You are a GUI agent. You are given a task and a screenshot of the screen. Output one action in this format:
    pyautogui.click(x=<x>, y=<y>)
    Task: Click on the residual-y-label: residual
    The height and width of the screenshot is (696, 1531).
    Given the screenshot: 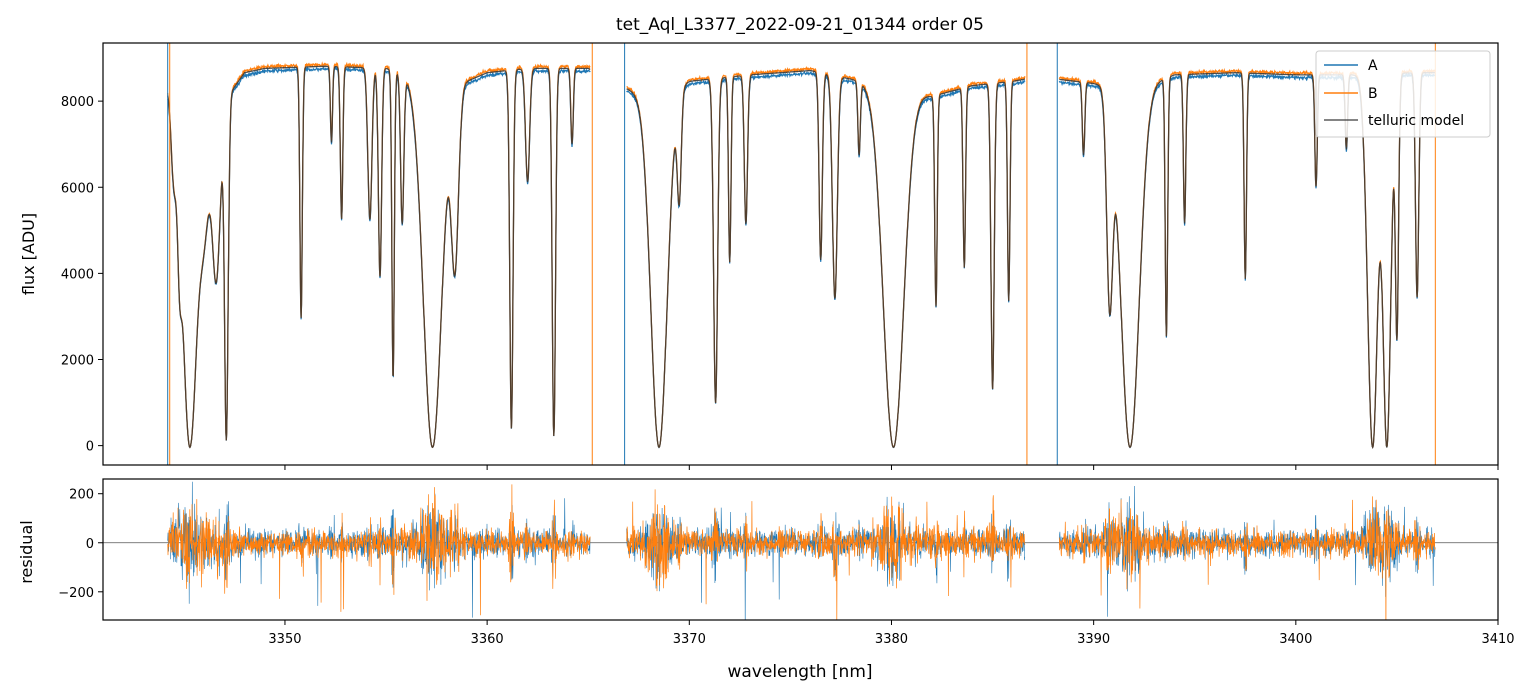 What is the action you would take?
    pyautogui.click(x=26, y=551)
    